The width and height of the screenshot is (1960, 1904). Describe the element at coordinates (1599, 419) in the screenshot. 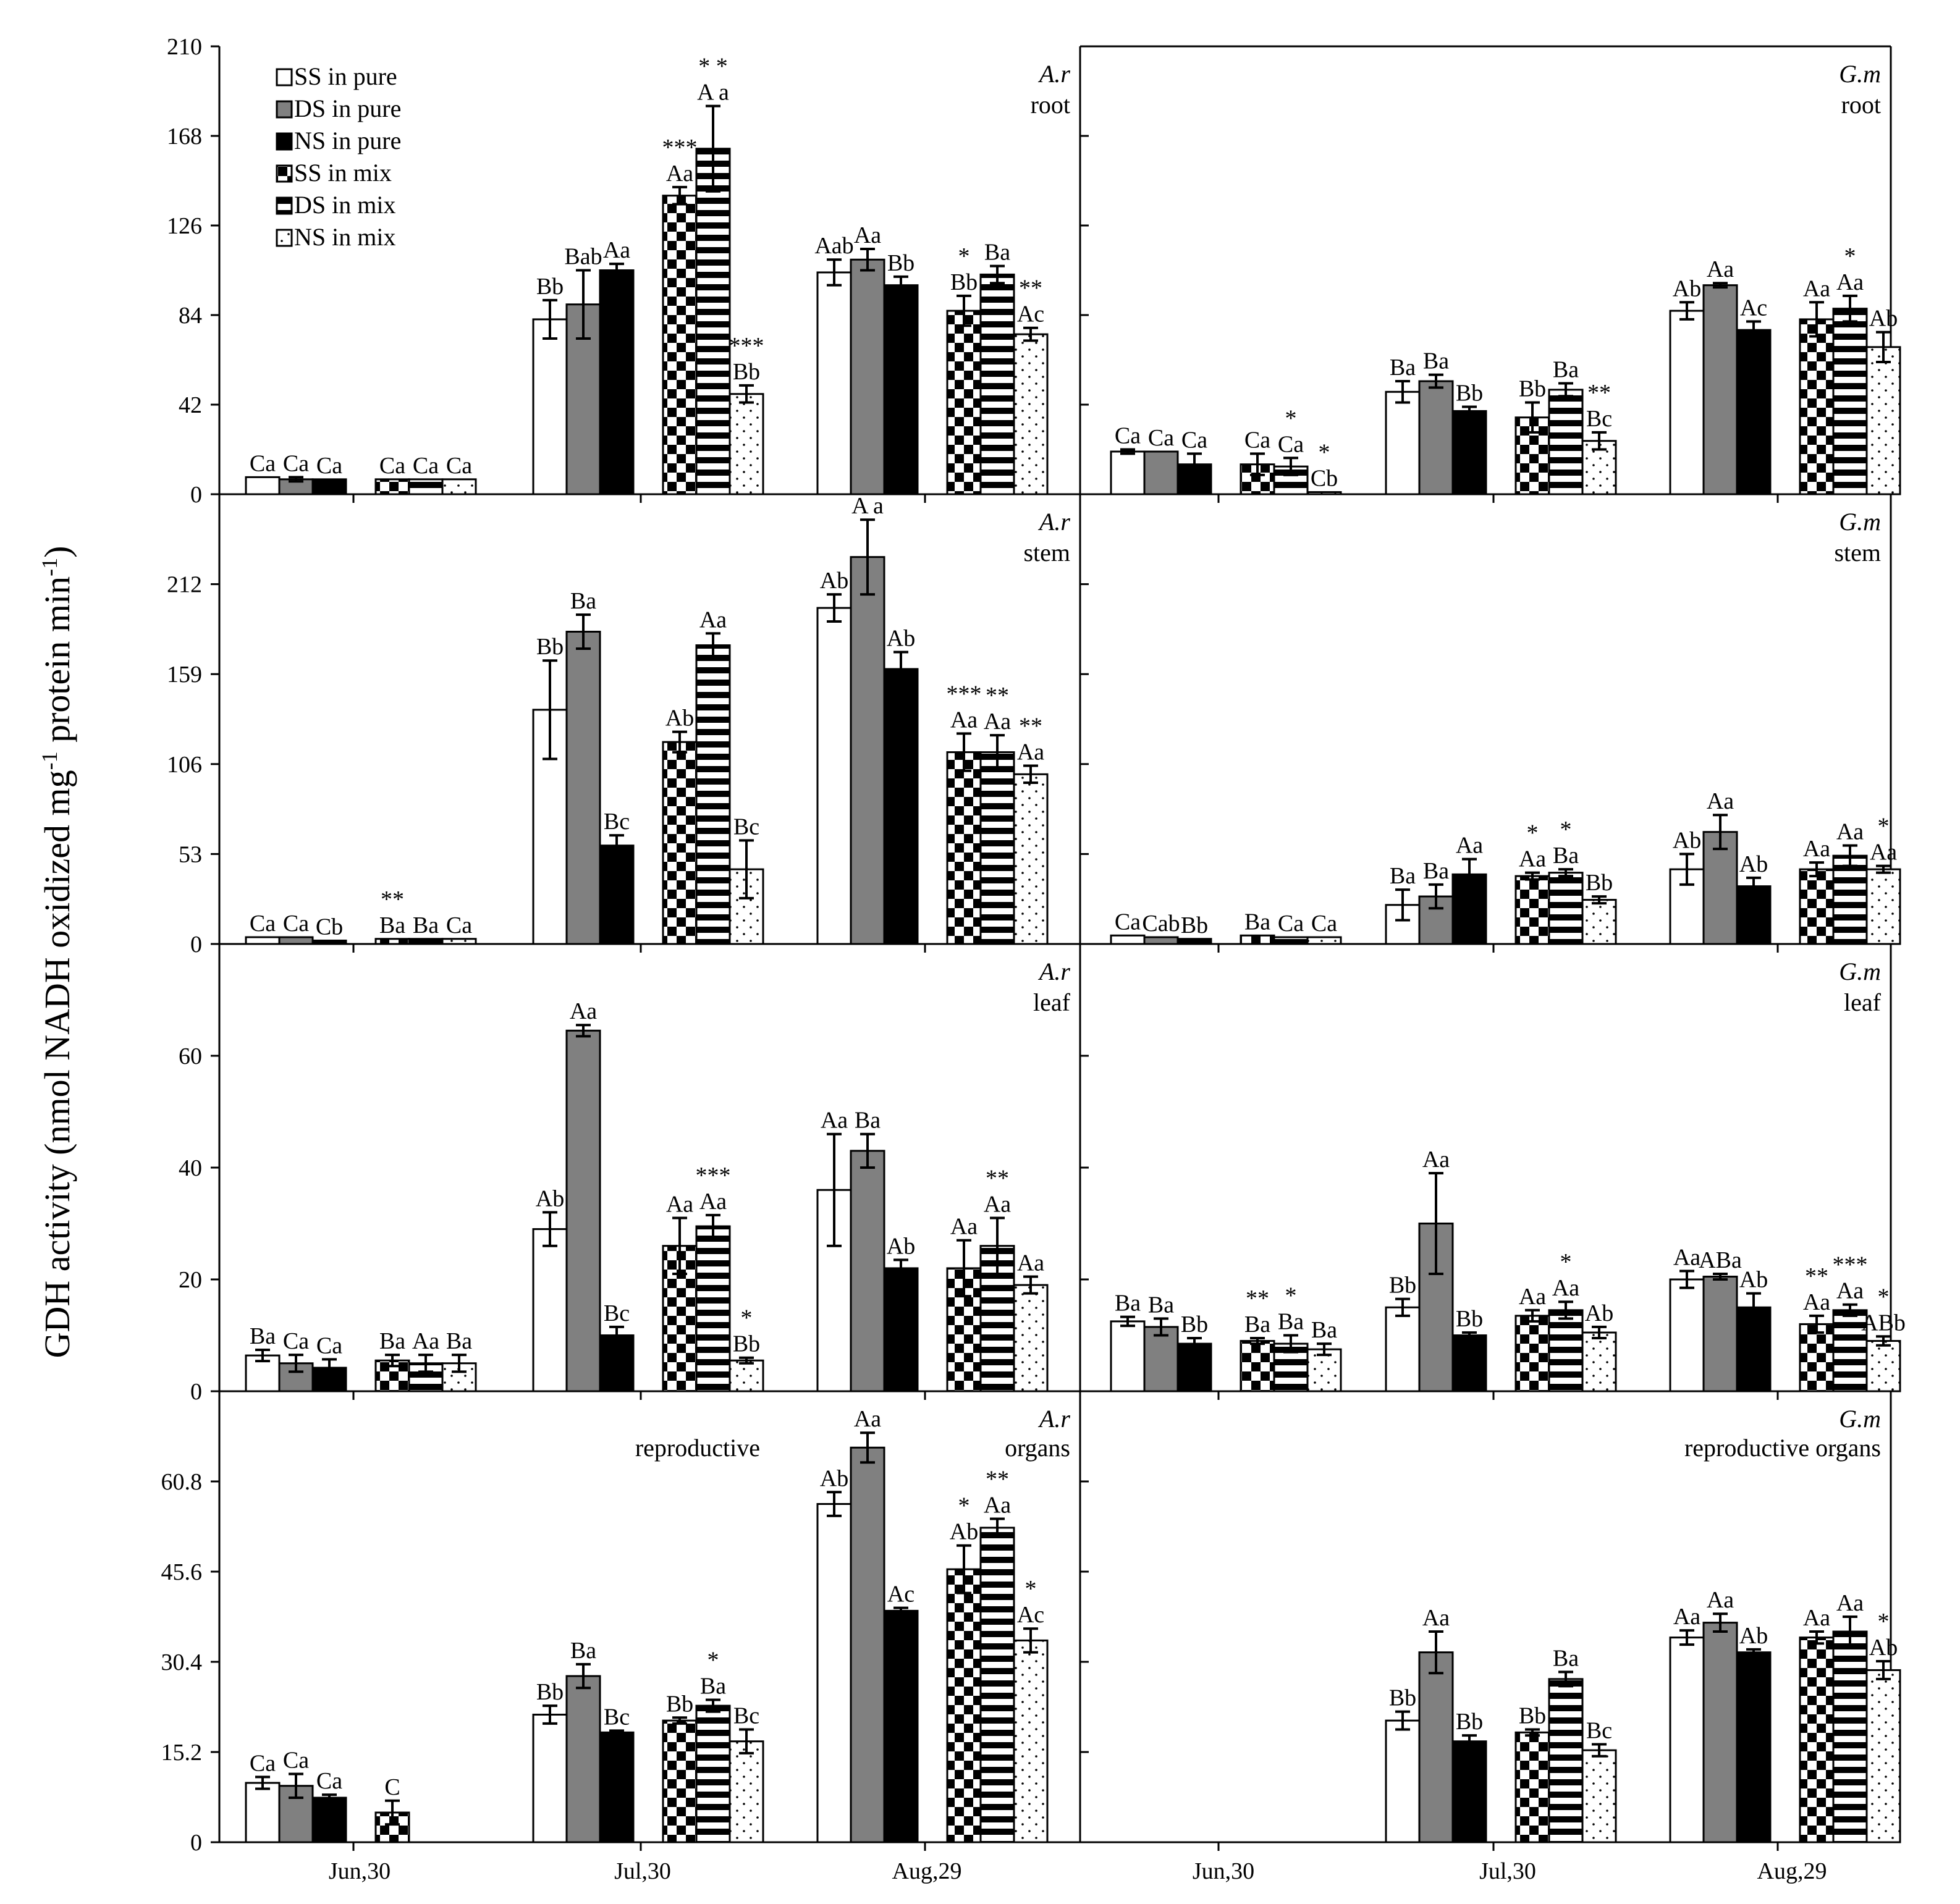

I see `bar-letter-label: Bc` at that location.